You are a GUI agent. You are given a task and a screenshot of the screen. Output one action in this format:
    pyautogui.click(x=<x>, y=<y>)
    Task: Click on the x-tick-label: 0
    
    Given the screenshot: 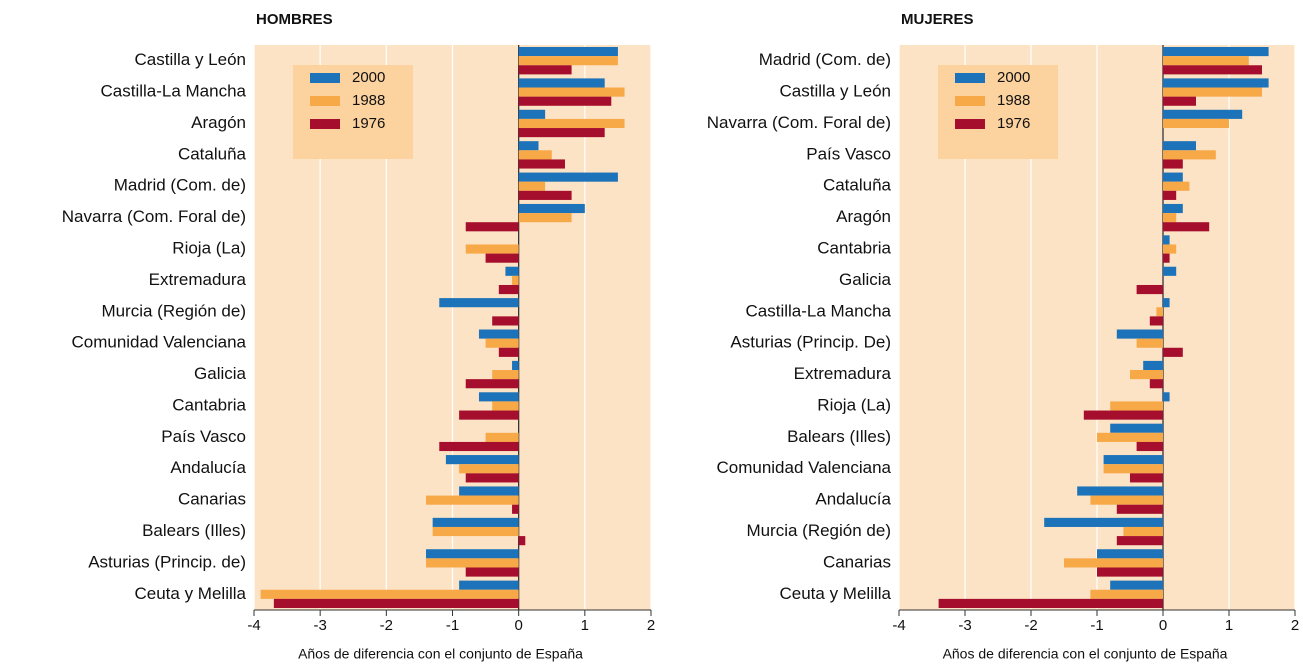 What is the action you would take?
    pyautogui.click(x=1163, y=625)
    